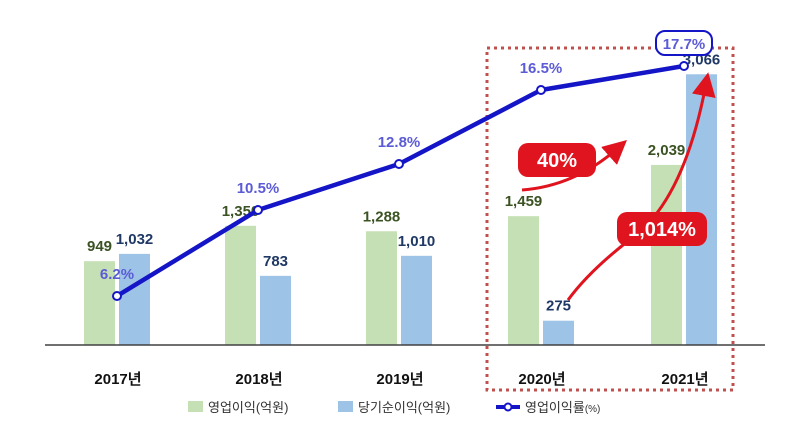 Image resolution: width=800 pixels, height=430 pixels. I want to click on legend: 영업이익(억원) 당기순이익(억원) 영업이익률(%), so click(394, 407).